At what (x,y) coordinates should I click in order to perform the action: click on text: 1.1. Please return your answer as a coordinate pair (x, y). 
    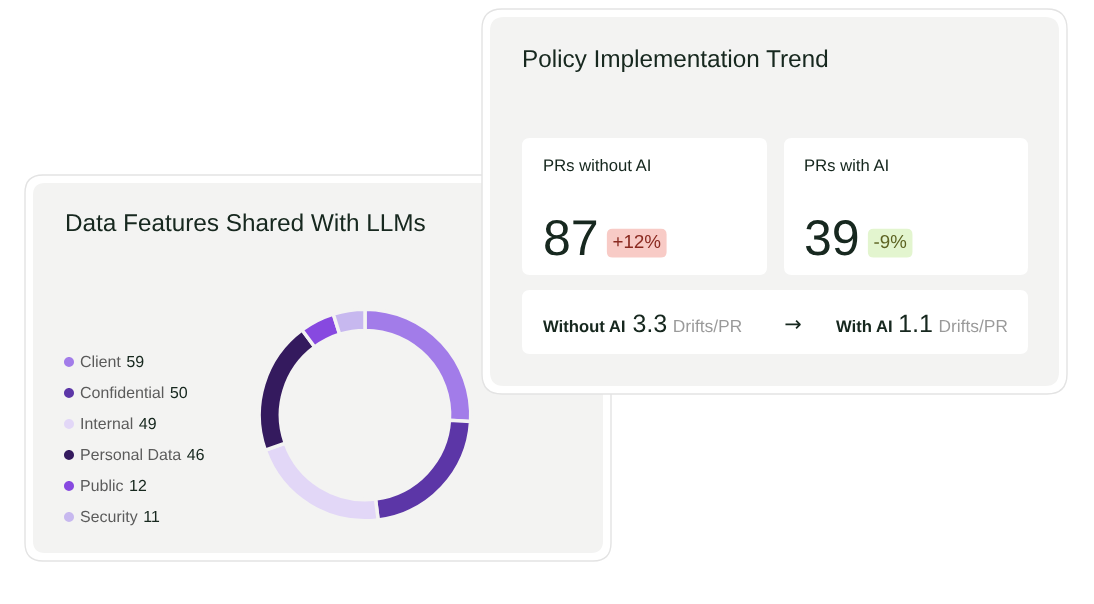
    Looking at the image, I should click on (916, 323).